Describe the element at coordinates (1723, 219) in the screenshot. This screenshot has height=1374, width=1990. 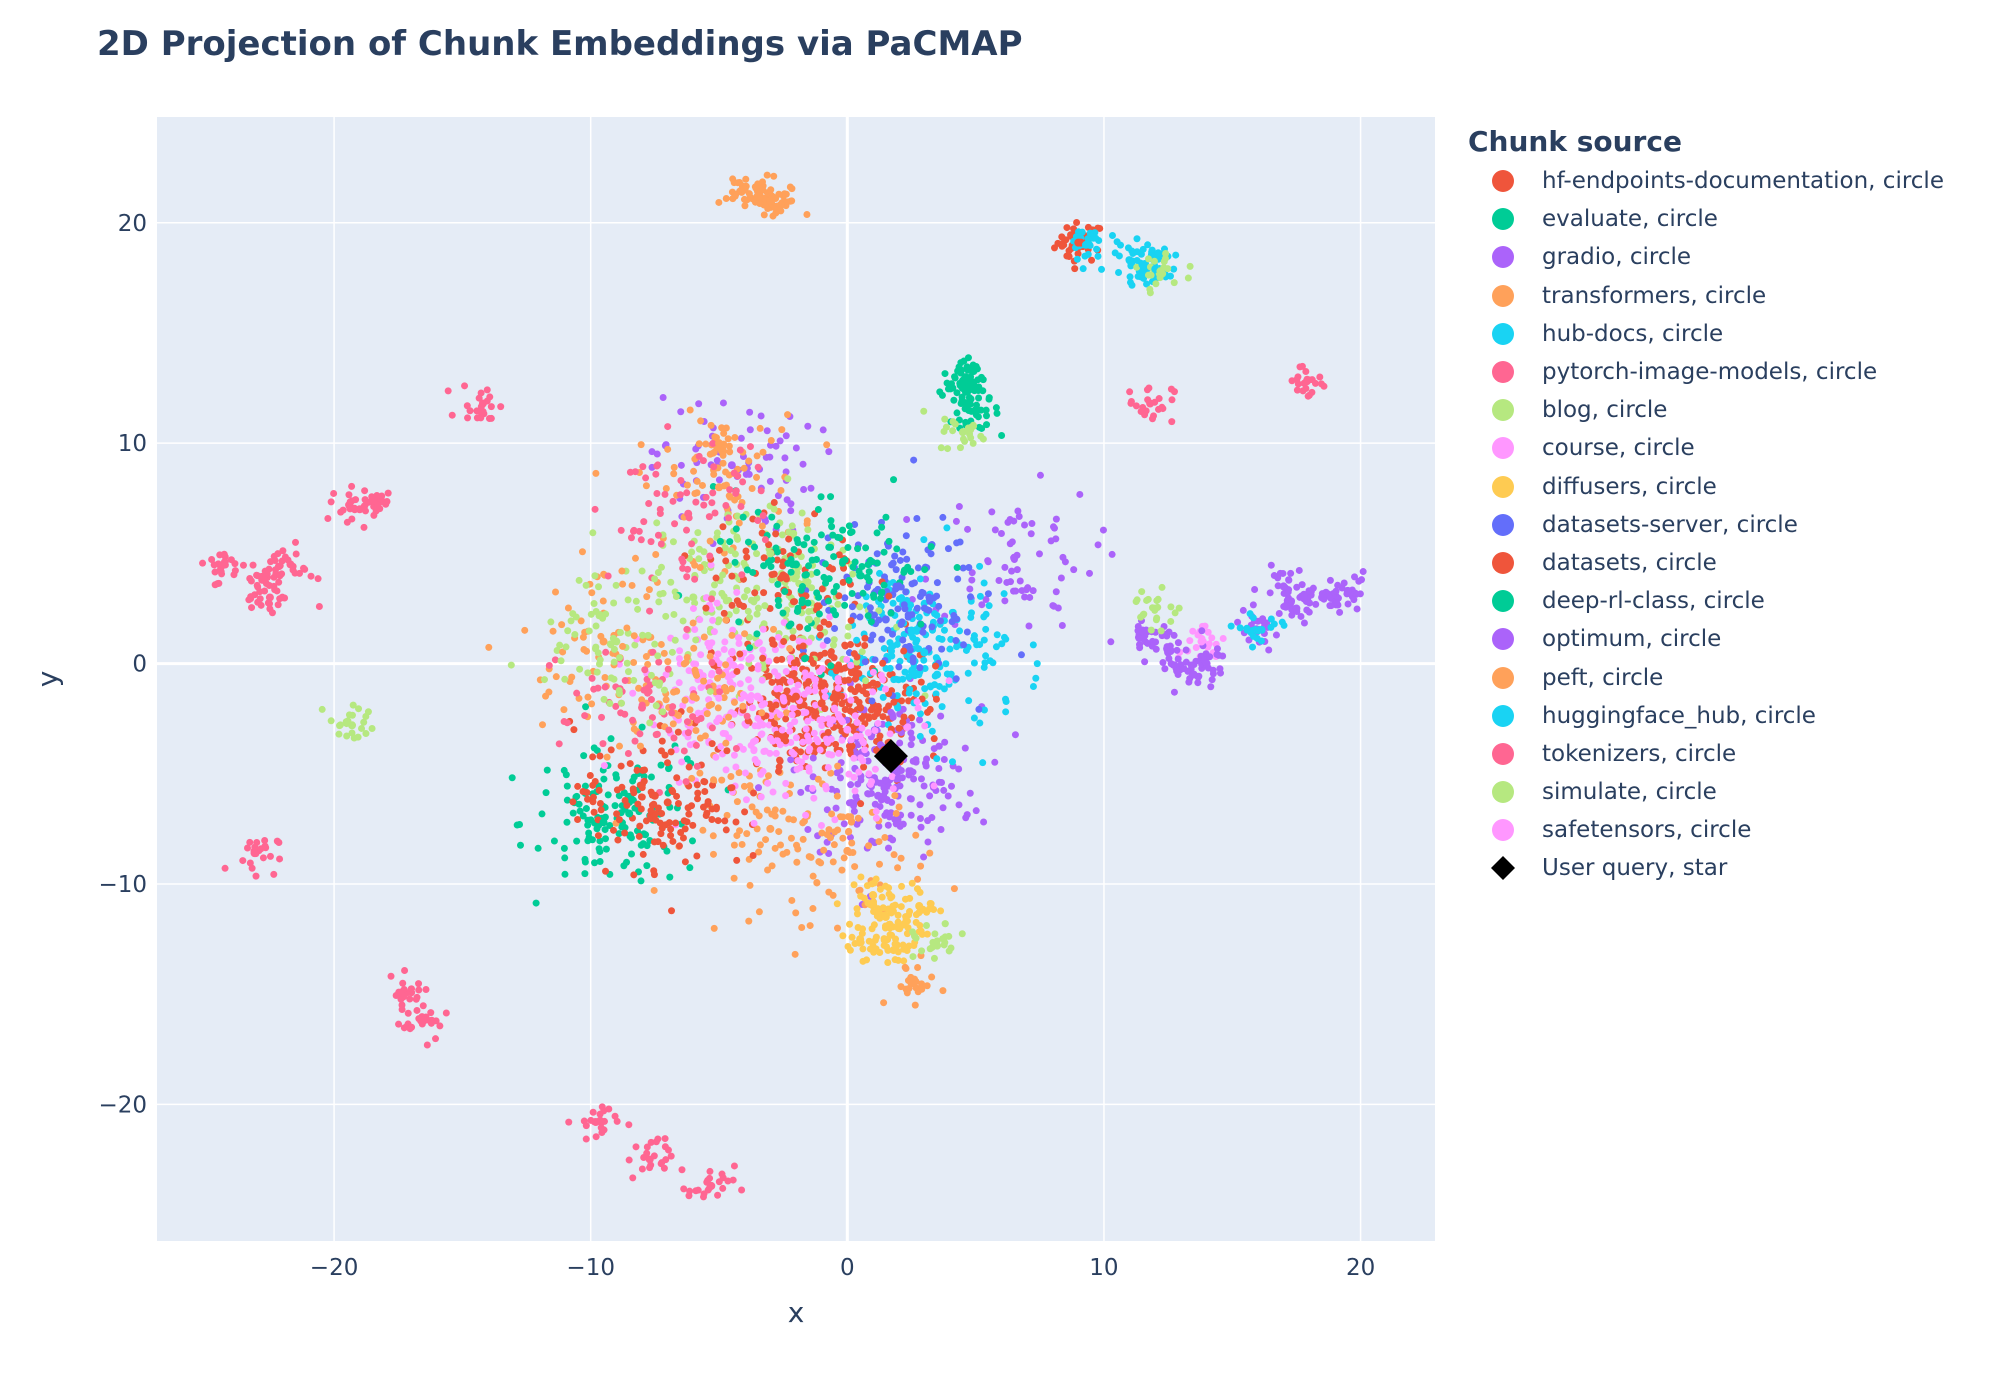
I see `legend-item: evaluate, circle` at that location.